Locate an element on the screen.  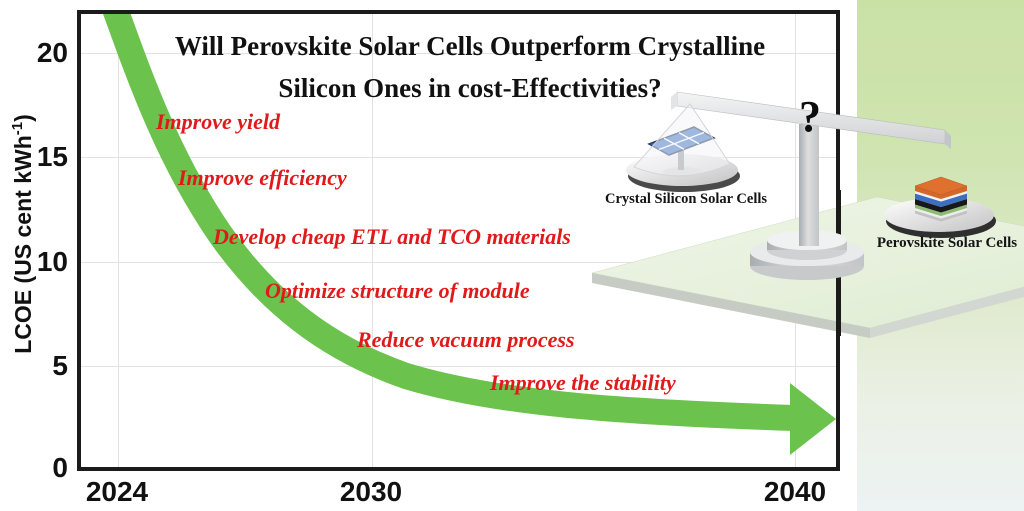
balance-pillar is located at coordinates (809, 185).